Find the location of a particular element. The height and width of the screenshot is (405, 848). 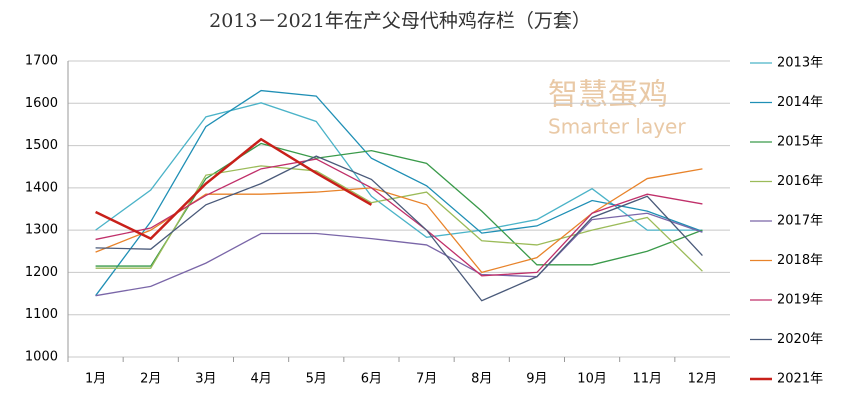

y-tick-label: 1600 is located at coordinates (41, 103).